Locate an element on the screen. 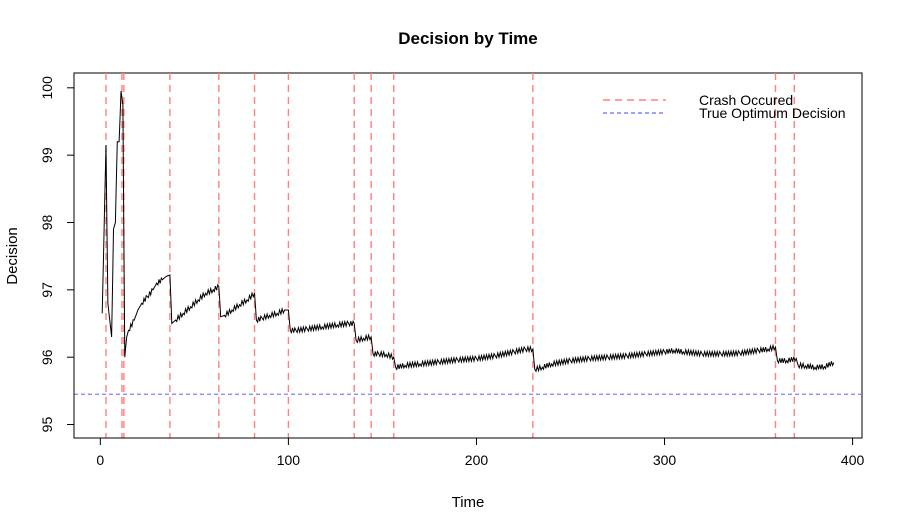  y-tick-label-95: 95 is located at coordinates (47, 425).